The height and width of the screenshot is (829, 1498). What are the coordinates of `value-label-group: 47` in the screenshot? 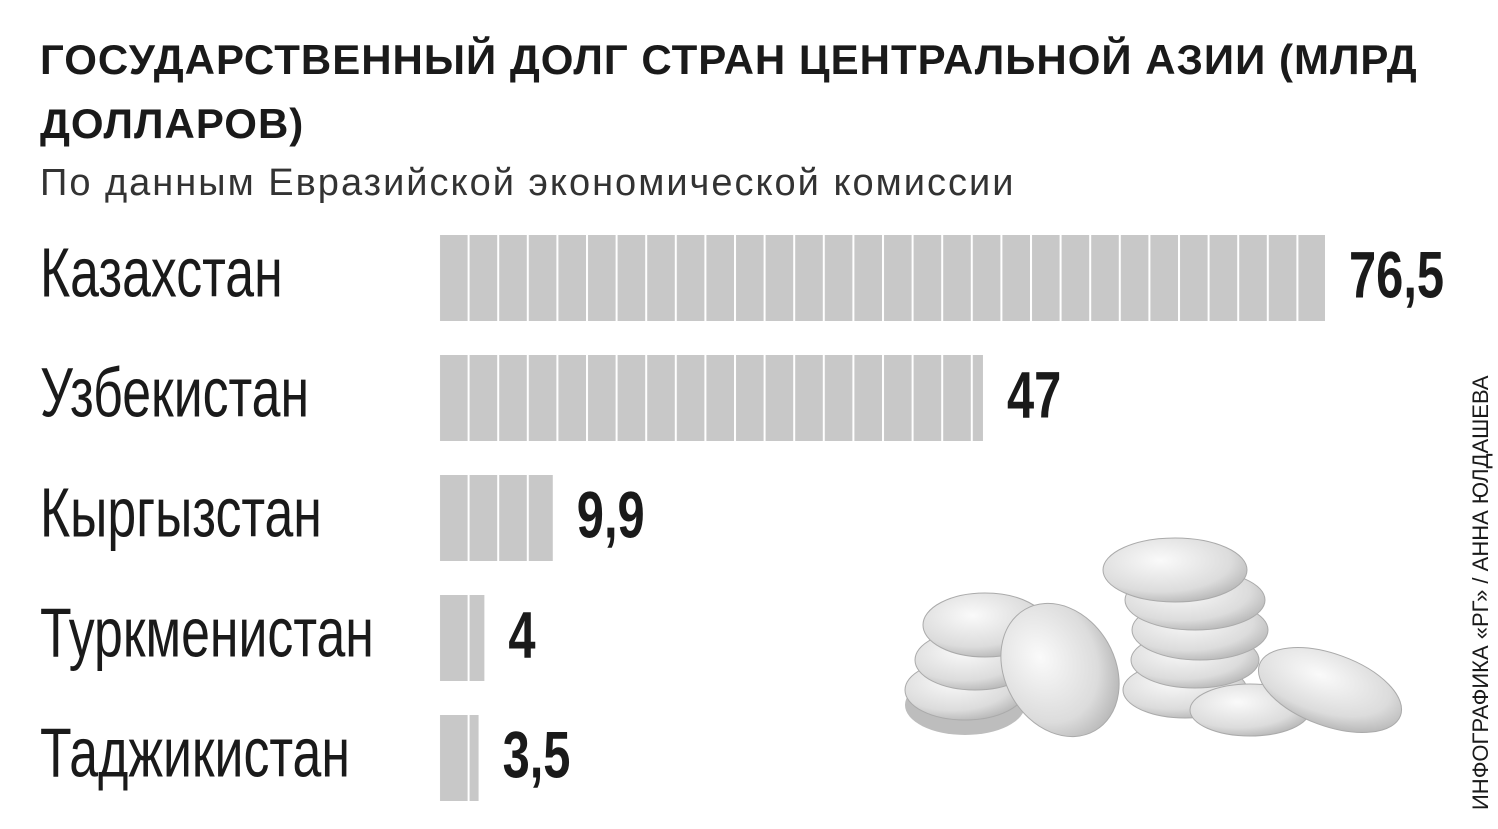 It's located at (1034, 395).